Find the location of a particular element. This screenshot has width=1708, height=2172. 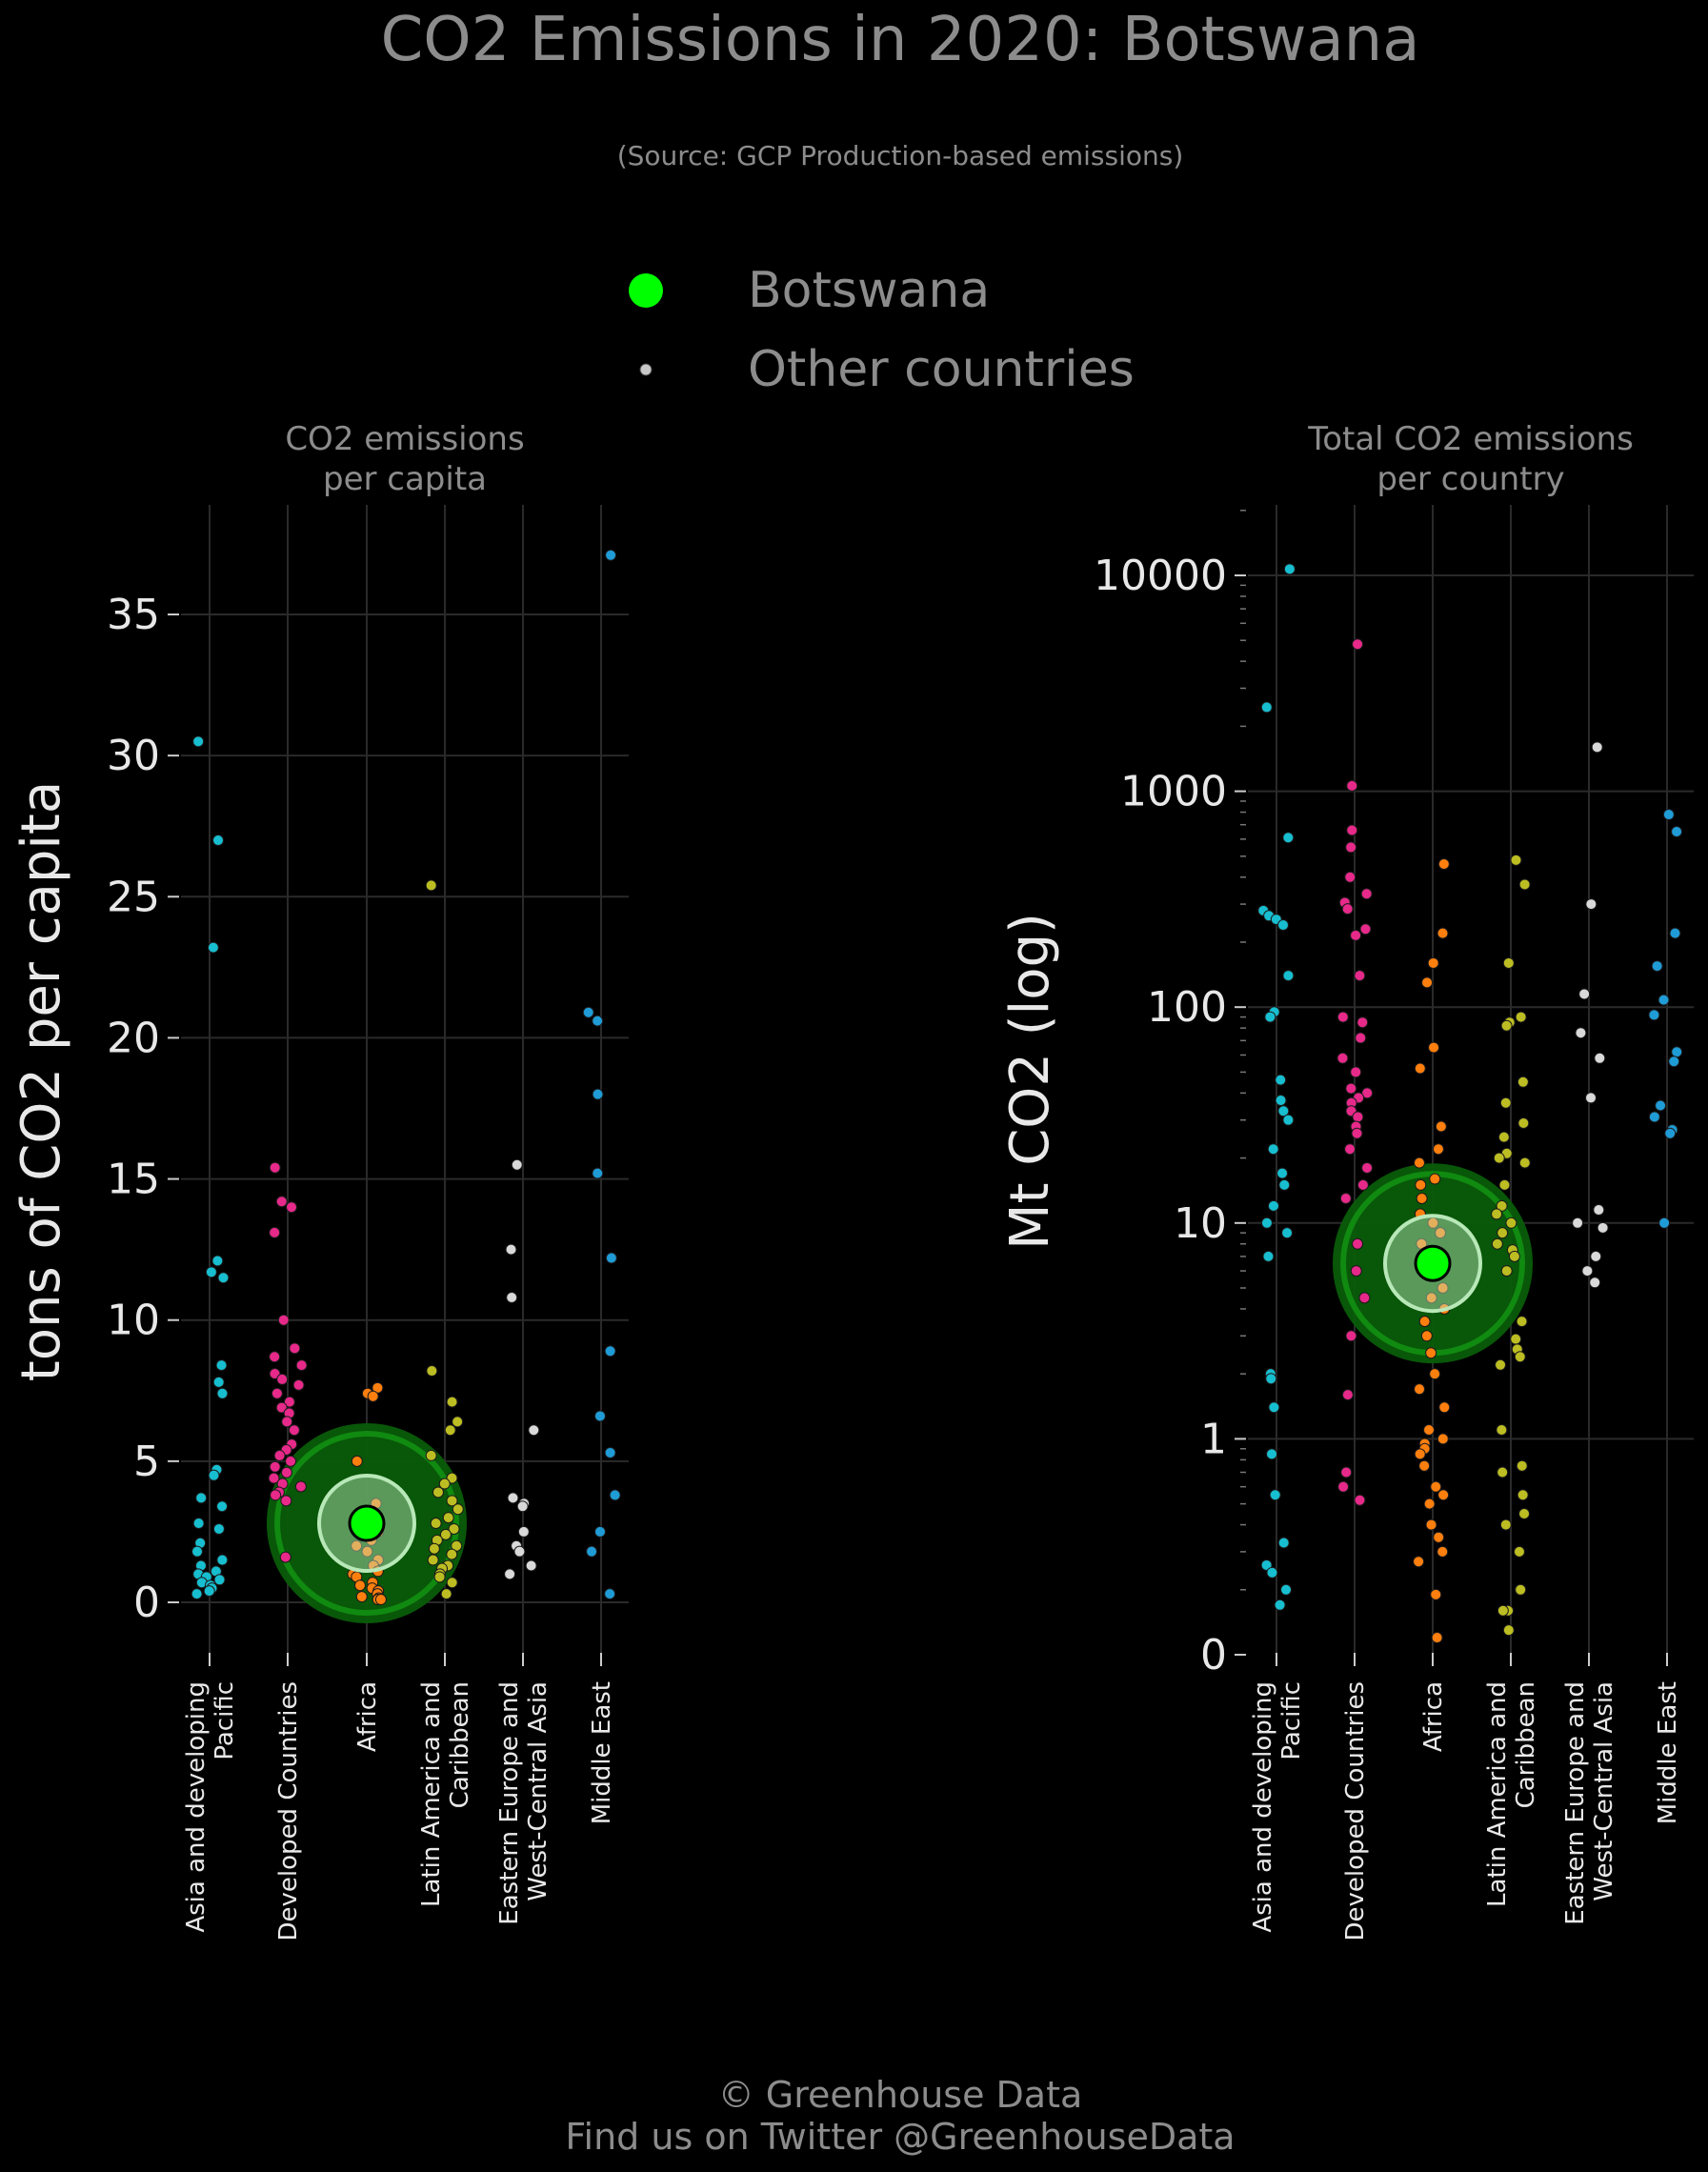

x-category-label: Pacific is located at coordinates (1292, 1720).